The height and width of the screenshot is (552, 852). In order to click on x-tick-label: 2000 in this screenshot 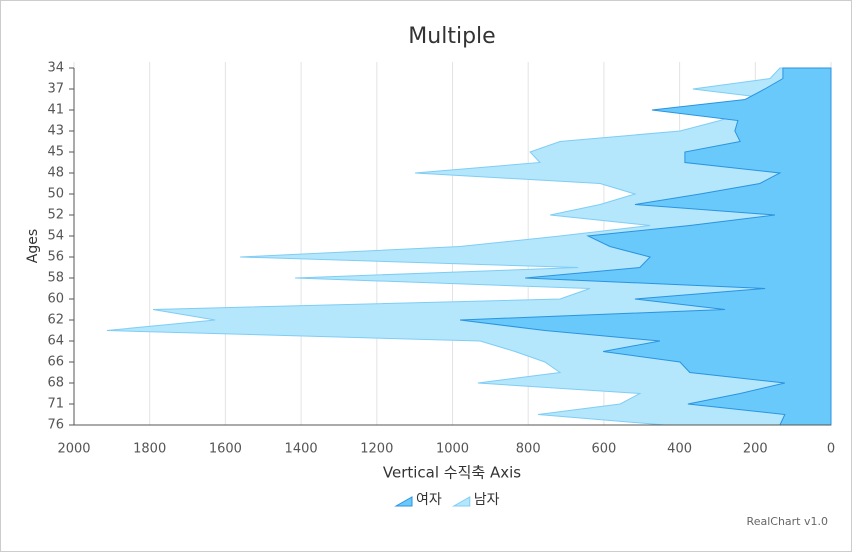, I will do `click(73, 449)`.